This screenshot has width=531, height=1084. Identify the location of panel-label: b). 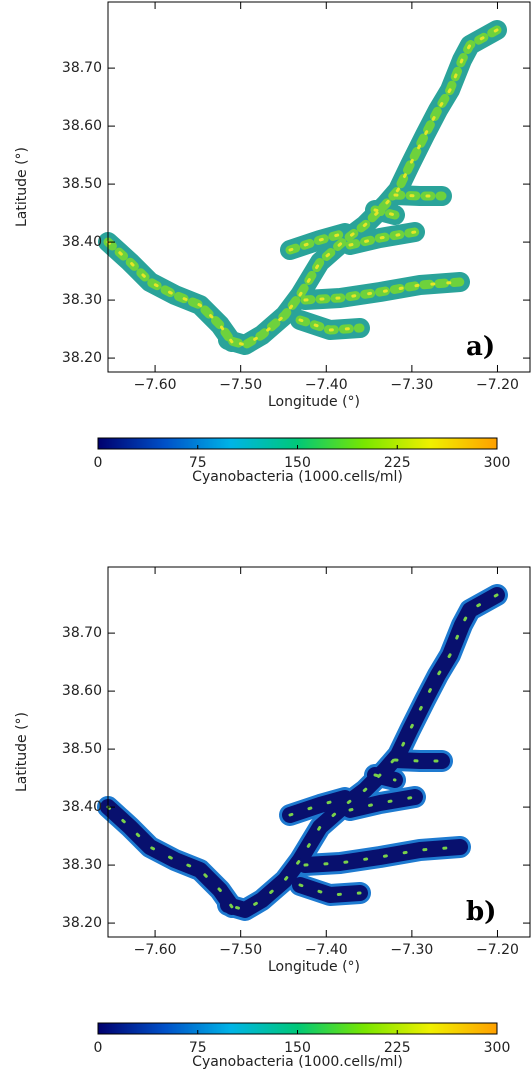
(481, 912).